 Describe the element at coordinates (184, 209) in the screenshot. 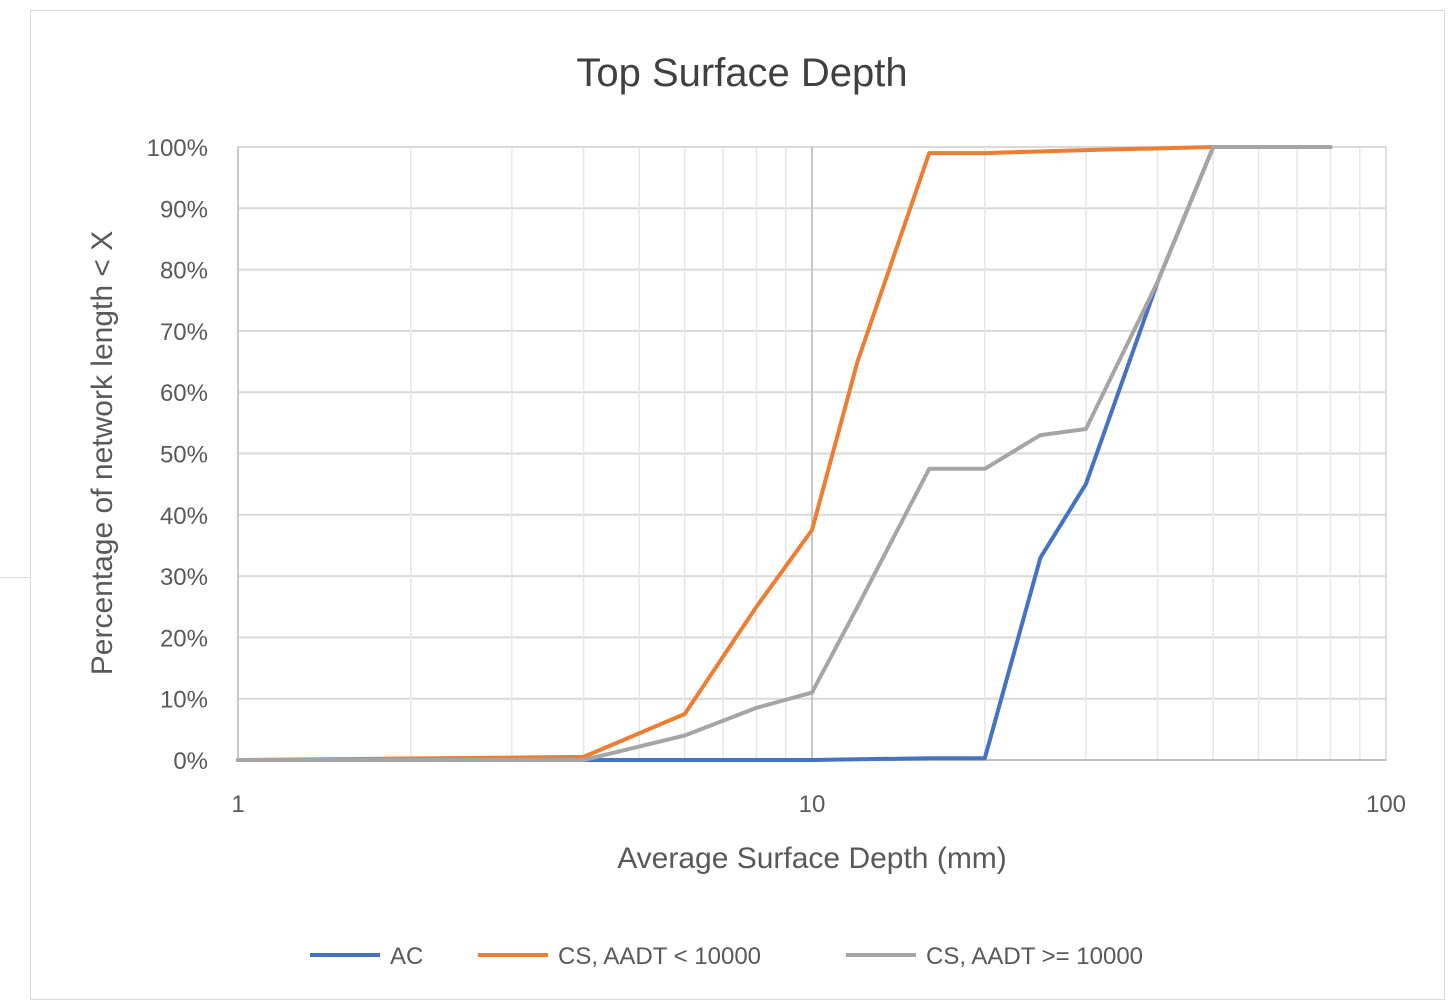

I see `y-tick-label: 90%` at that location.